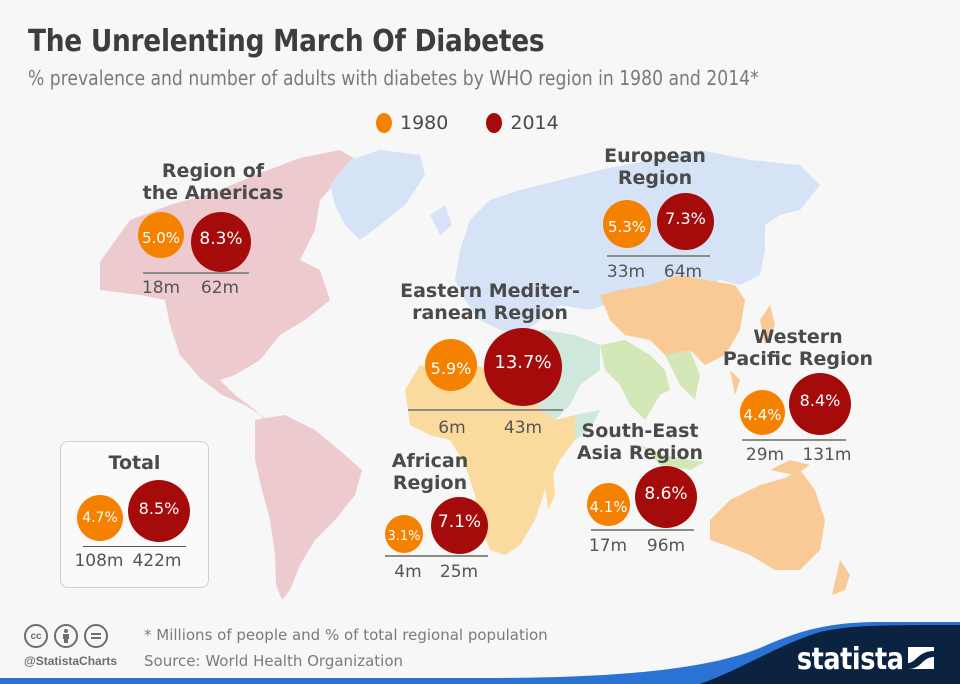  I want to click on count-south_east_asia-2014: 96m, so click(666, 546).